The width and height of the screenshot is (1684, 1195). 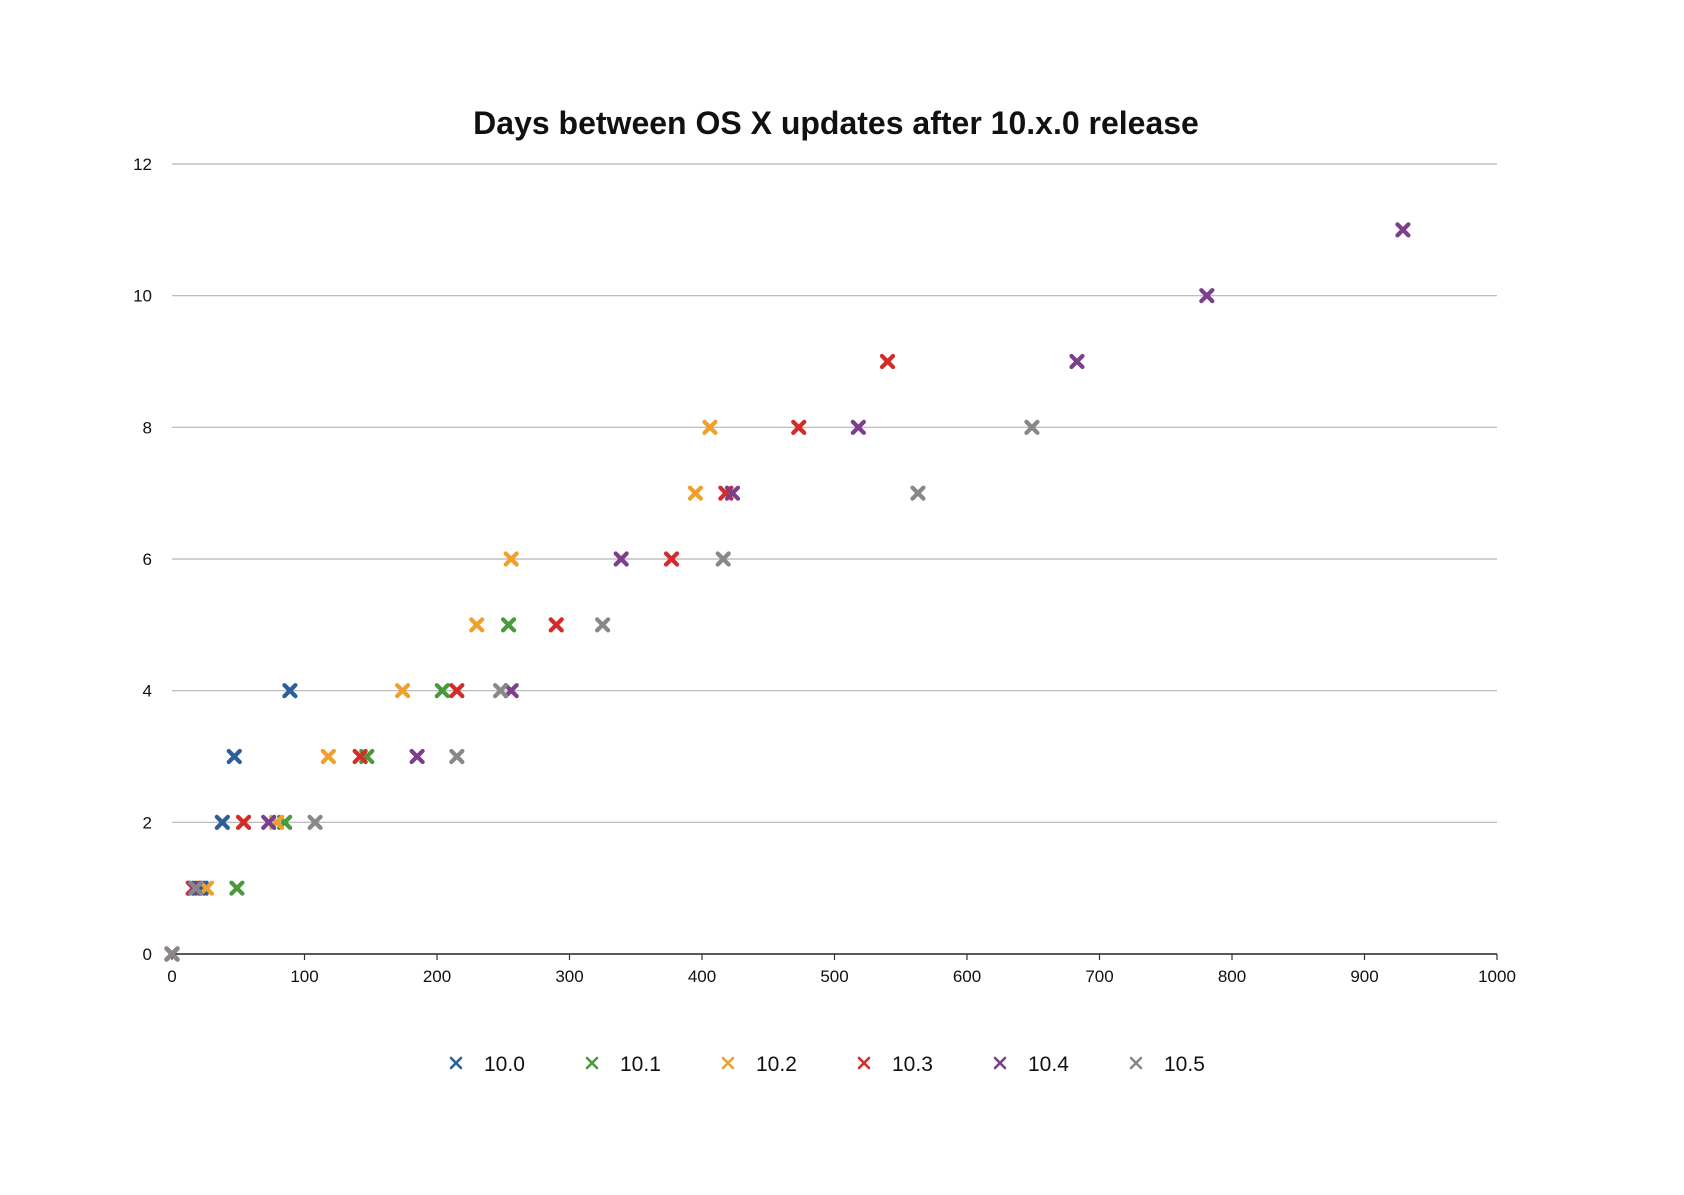 I want to click on x-tick-label: 500, so click(x=834, y=976).